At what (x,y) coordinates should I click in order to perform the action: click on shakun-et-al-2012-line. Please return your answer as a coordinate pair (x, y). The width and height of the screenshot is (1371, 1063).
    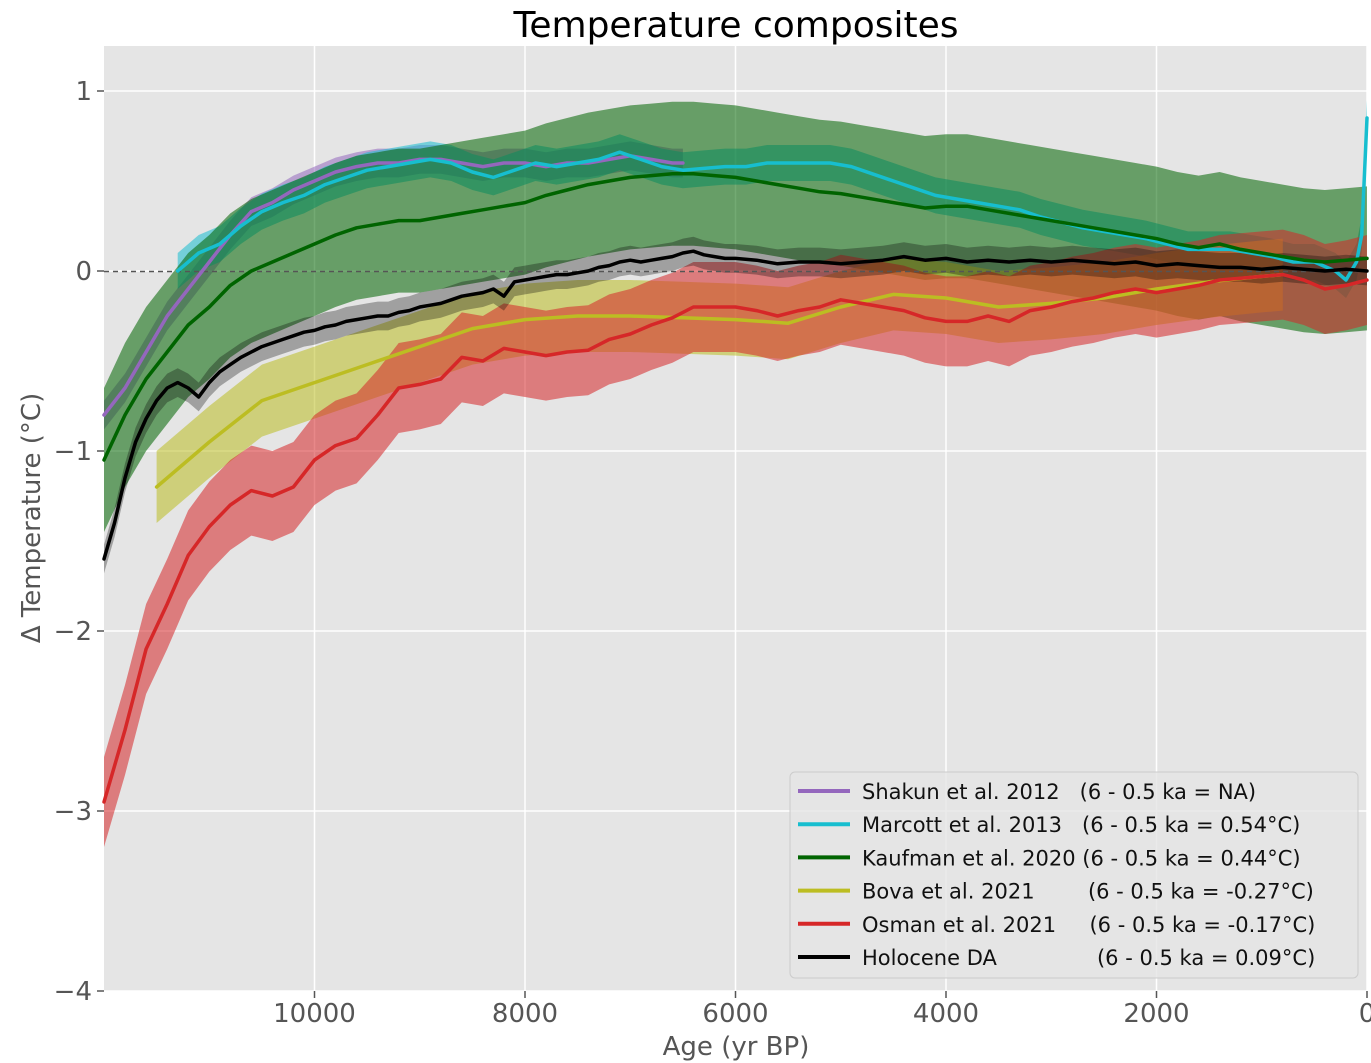
    Looking at the image, I should click on (393, 285).